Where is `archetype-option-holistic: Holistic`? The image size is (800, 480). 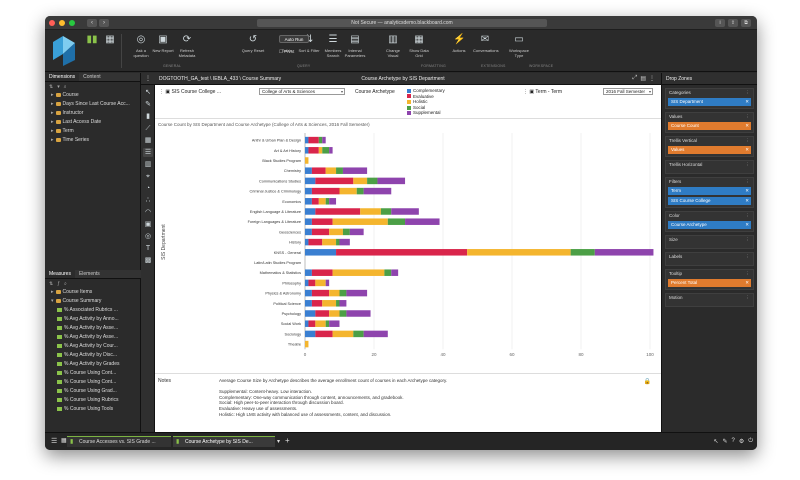 archetype-option-holistic: Holistic is located at coordinates (417, 101).